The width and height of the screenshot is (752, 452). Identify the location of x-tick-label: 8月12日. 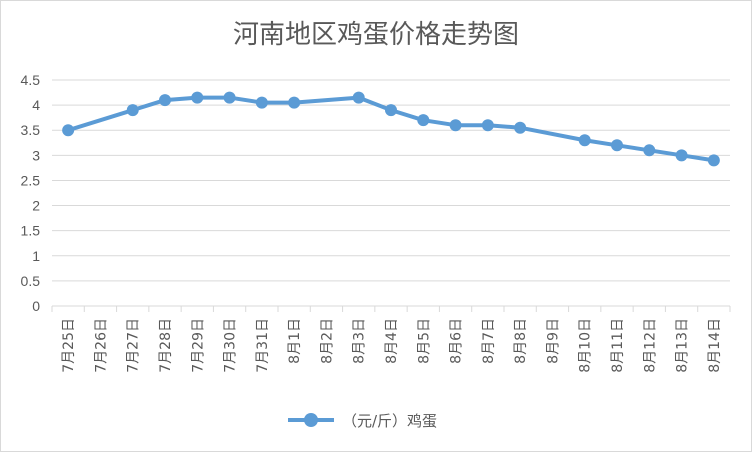
(650, 345).